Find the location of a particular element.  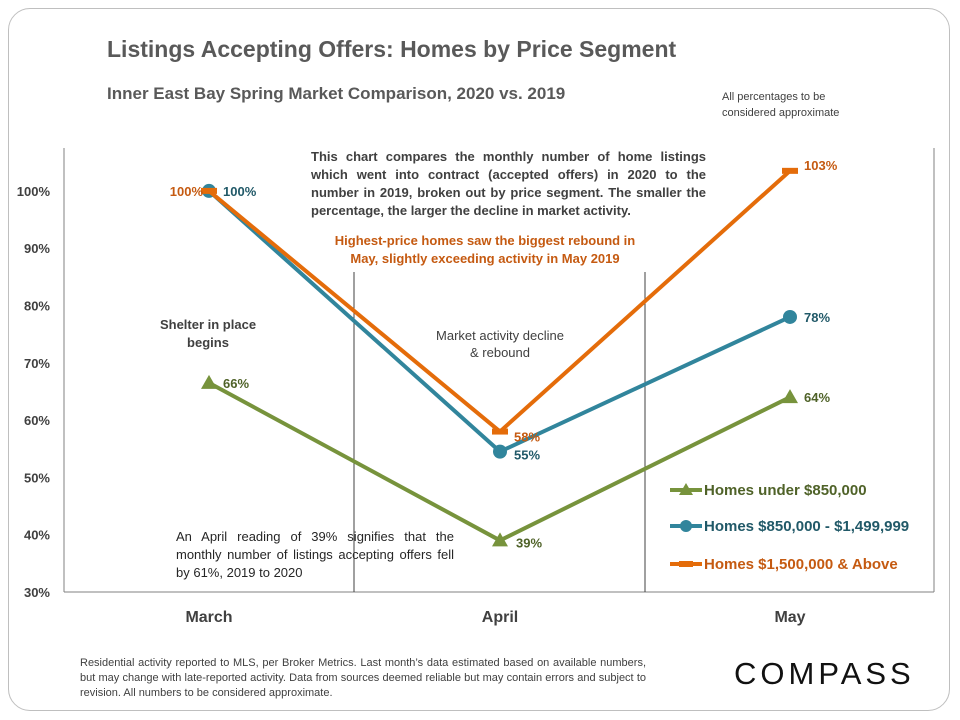

y-tick-label: 60% is located at coordinates (37, 420).